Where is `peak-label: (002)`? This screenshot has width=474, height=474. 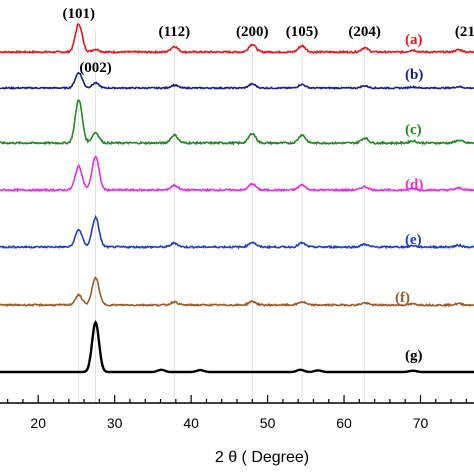
peak-label: (002) is located at coordinates (95, 68).